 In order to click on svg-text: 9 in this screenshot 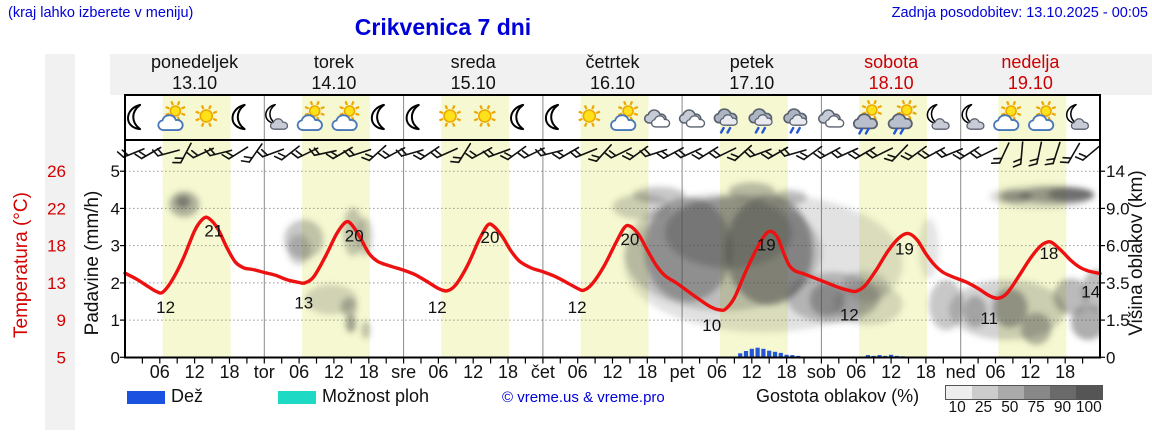, I will do `click(61, 320)`.